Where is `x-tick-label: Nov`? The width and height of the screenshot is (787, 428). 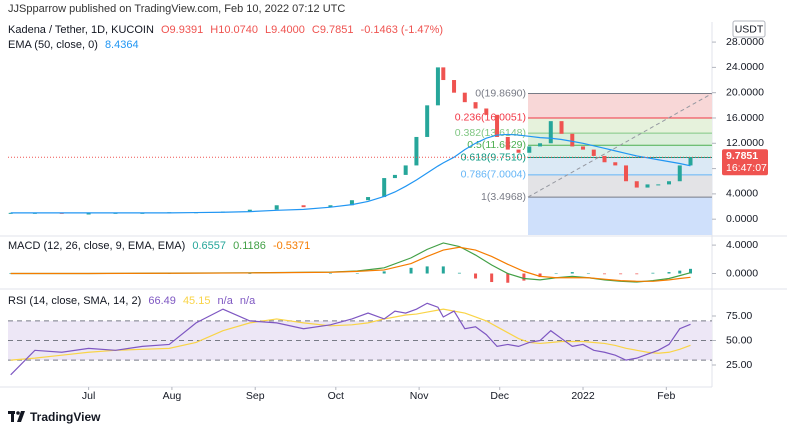
x-tick-label: Nov is located at coordinates (419, 396).